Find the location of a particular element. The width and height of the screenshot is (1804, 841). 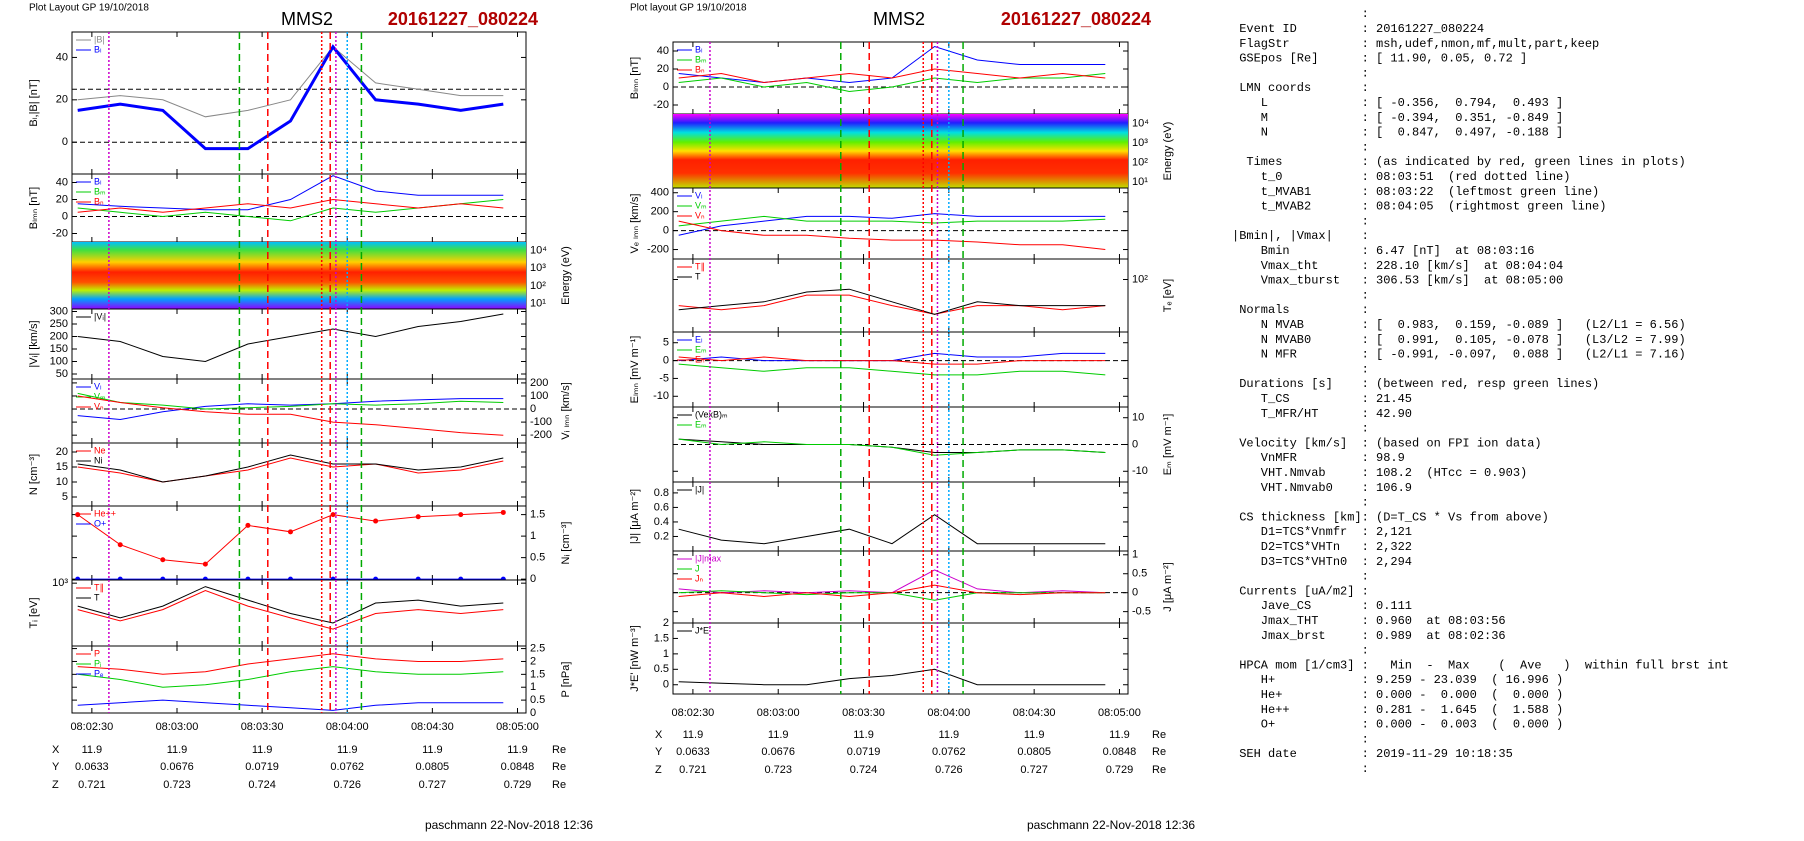

position-value: 0.727 is located at coordinates (1034, 770).